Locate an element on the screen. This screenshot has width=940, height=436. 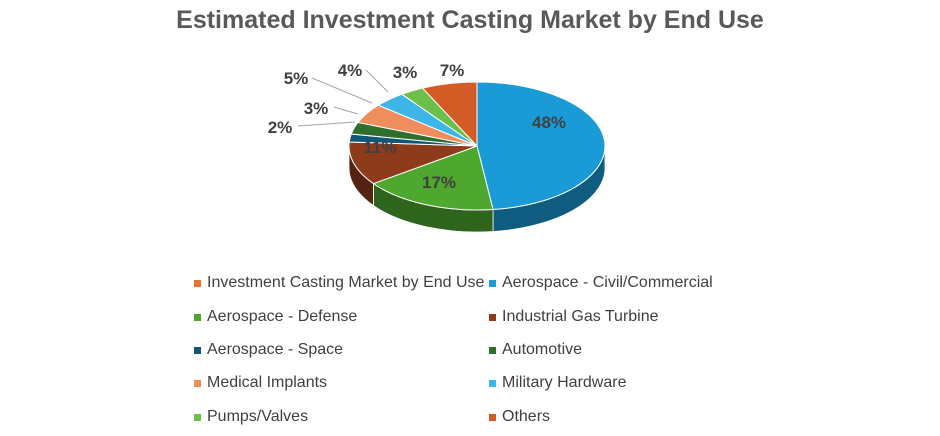
data-label-3: 11% is located at coordinates (379, 147).